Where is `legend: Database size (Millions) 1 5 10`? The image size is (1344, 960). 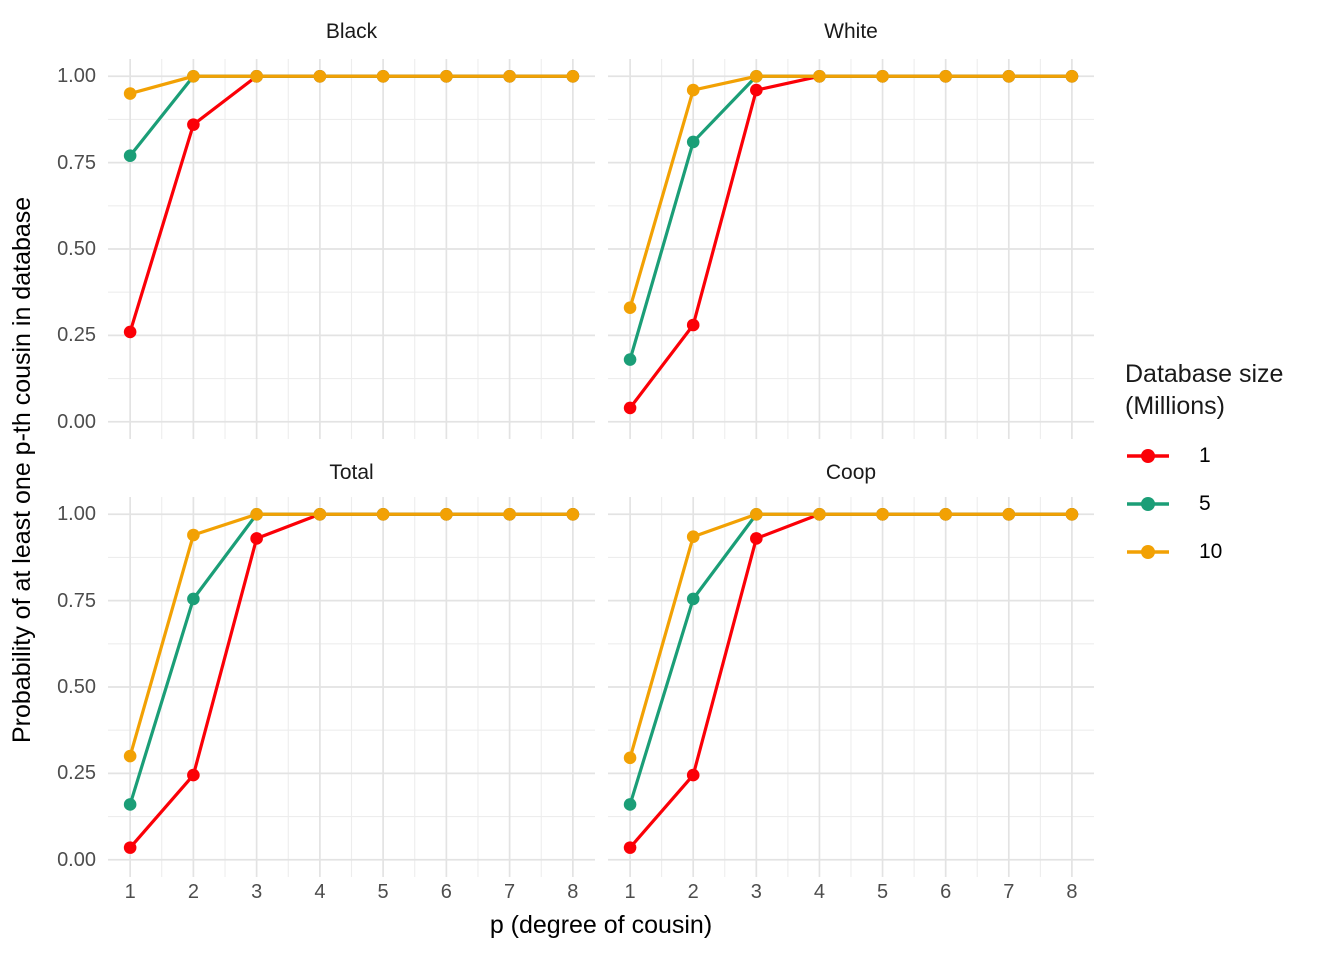
legend: Database size (Millions) 1 5 10 is located at coordinates (1234, 472).